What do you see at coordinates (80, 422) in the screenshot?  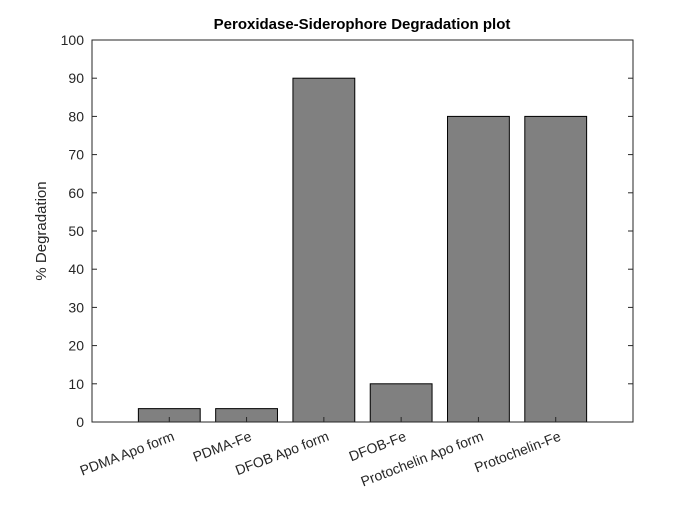 I see `y-tick-label: 0` at bounding box center [80, 422].